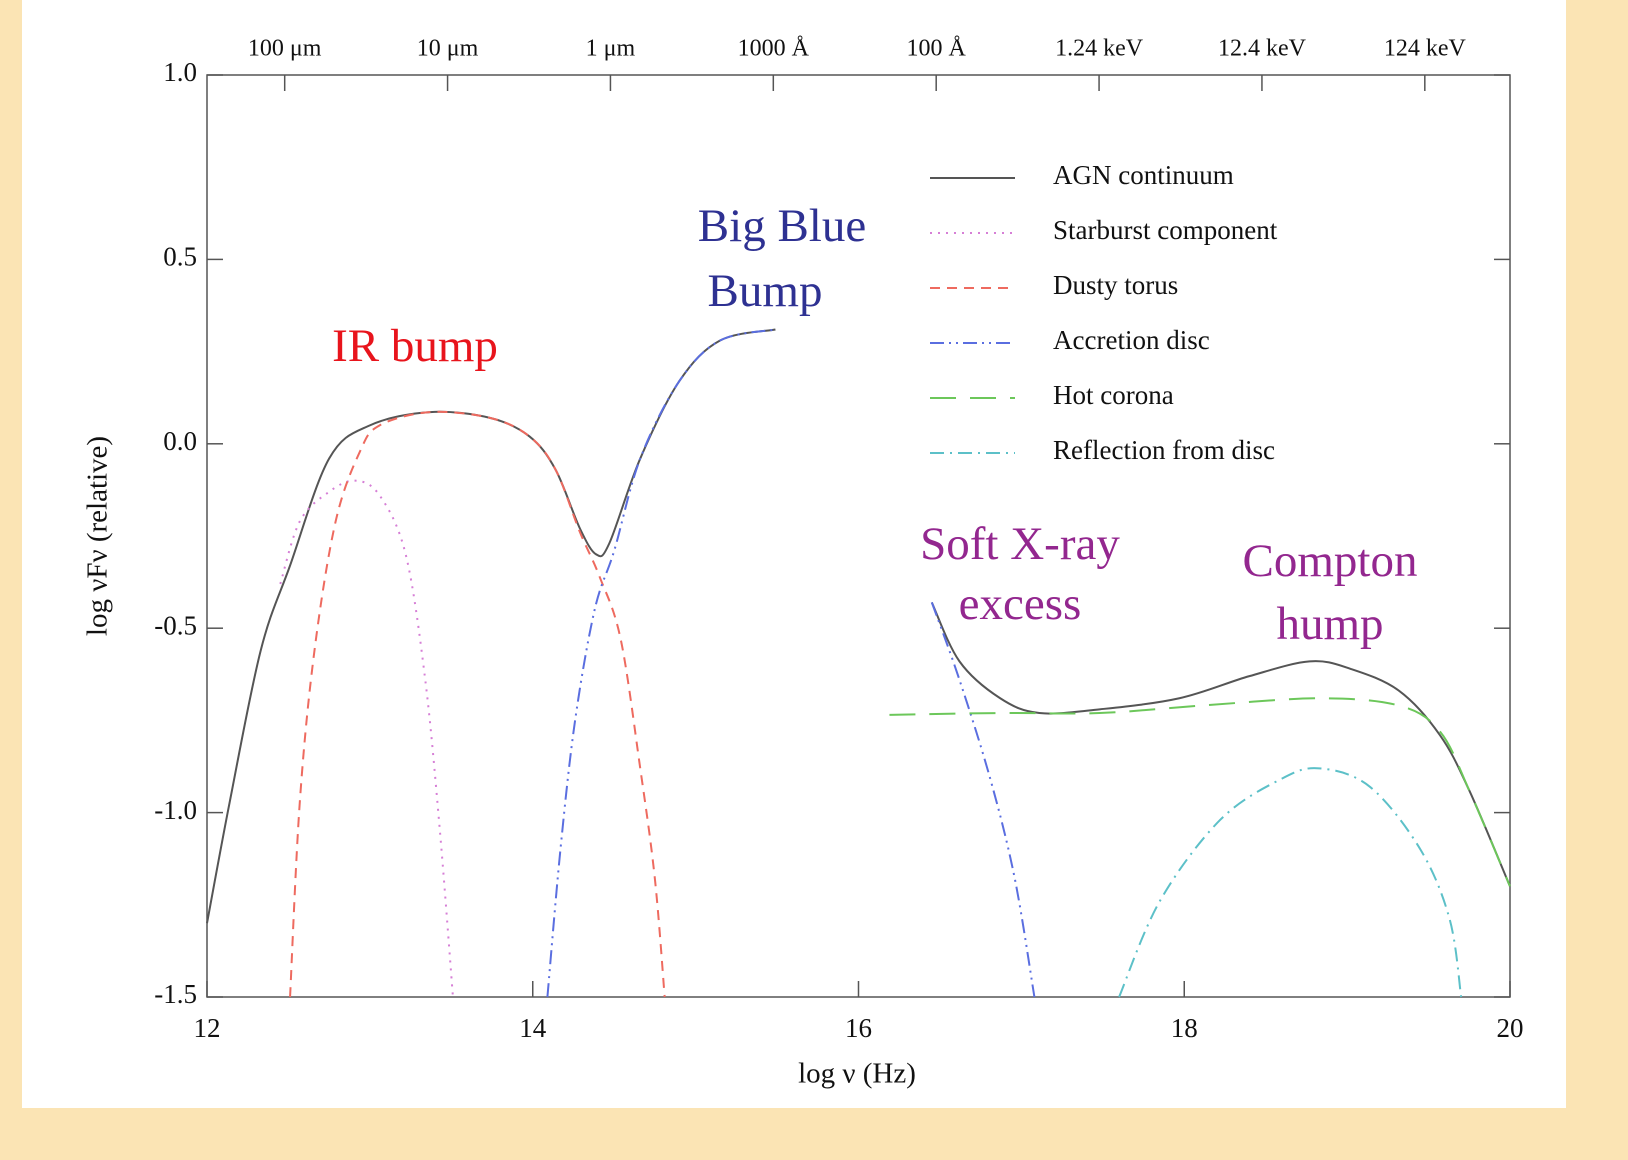  Describe the element at coordinates (1184, 1028) in the screenshot. I see `x-tick-label: 18` at that location.